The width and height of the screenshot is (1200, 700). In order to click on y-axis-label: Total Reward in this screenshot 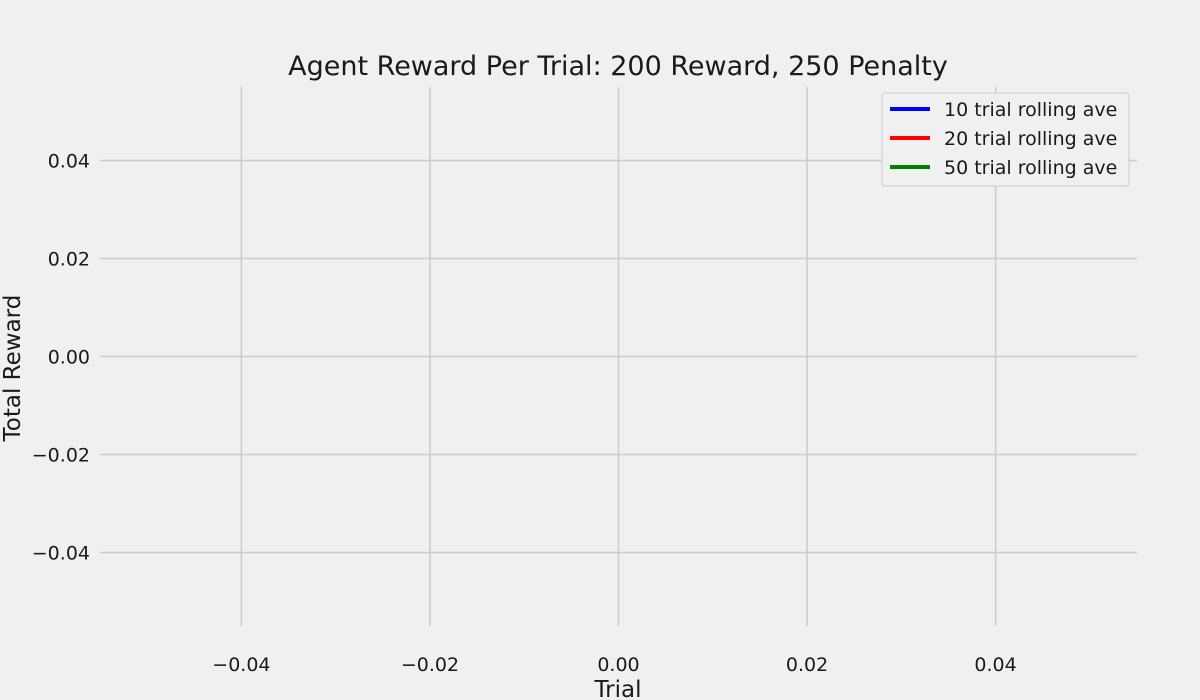, I will do `click(13, 369)`.